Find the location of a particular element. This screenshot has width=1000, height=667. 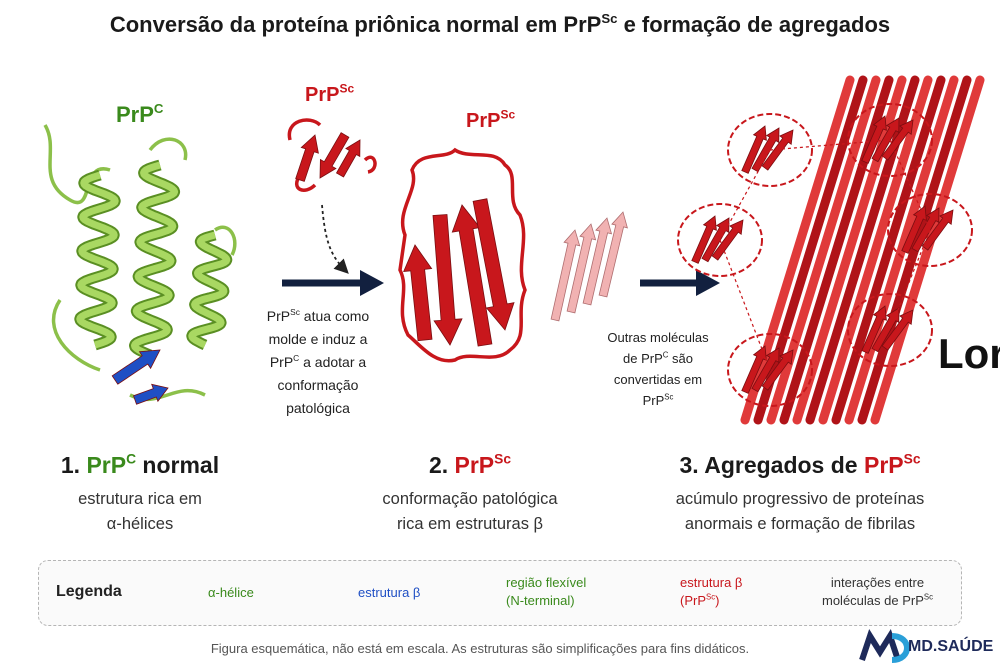

prpc-structure is located at coordinates (140, 264).